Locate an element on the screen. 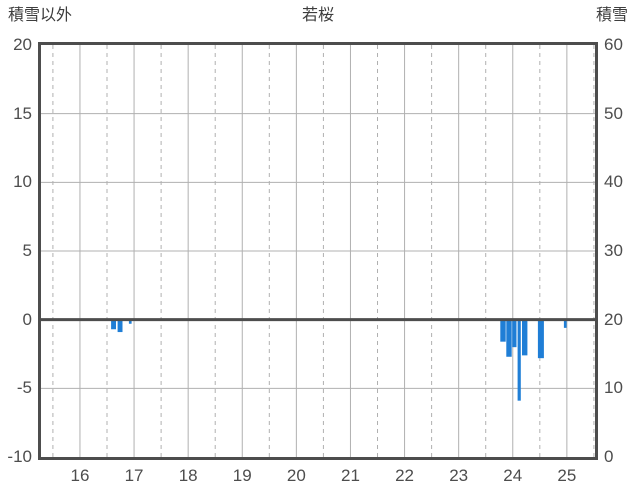  x-tick-label: 24 is located at coordinates (513, 475).